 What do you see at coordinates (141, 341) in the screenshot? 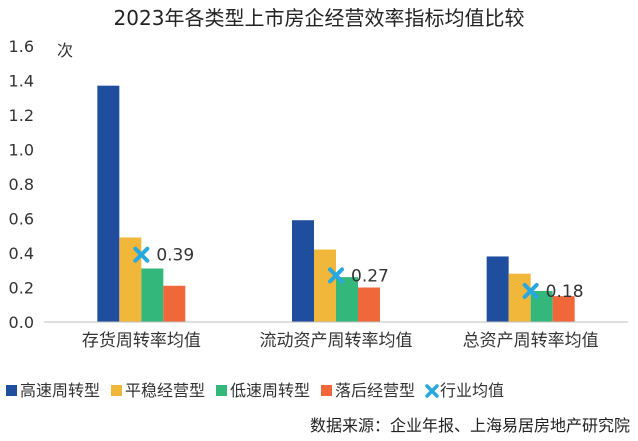
I see `x-tick-label: 存货周转率均值` at bounding box center [141, 341].